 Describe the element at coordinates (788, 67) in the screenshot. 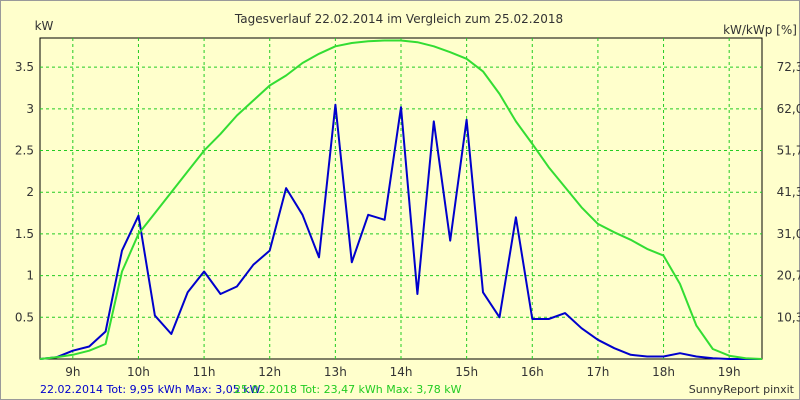

I see `y-tick-right-label: 72,3` at that location.